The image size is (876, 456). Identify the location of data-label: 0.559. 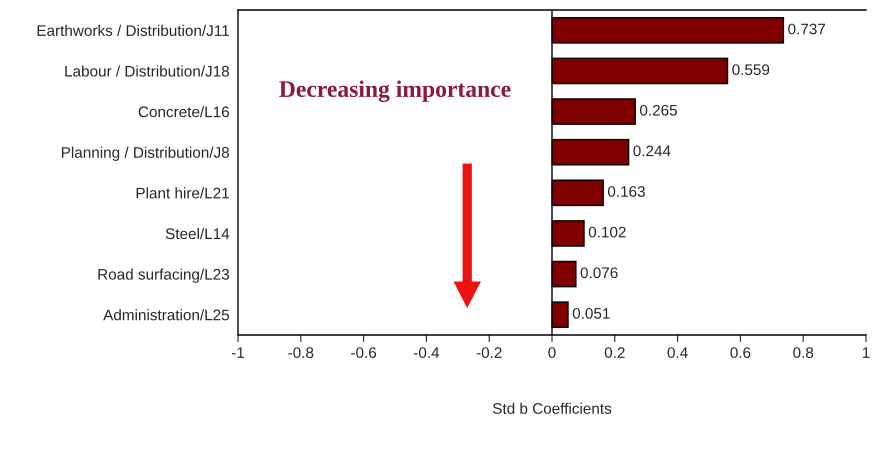
(751, 70).